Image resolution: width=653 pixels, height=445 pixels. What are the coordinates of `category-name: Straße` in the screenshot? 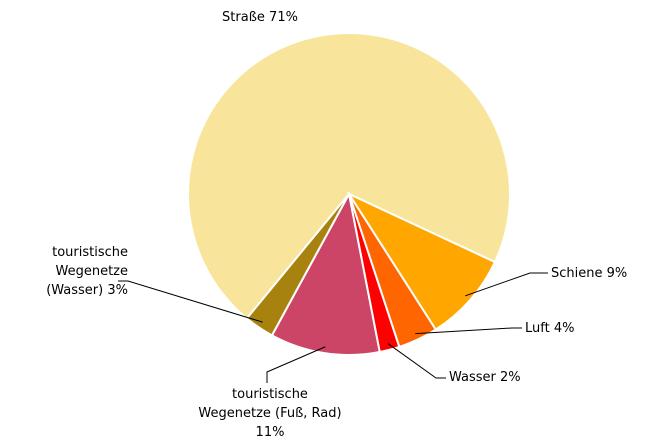 It's located at (243, 17).